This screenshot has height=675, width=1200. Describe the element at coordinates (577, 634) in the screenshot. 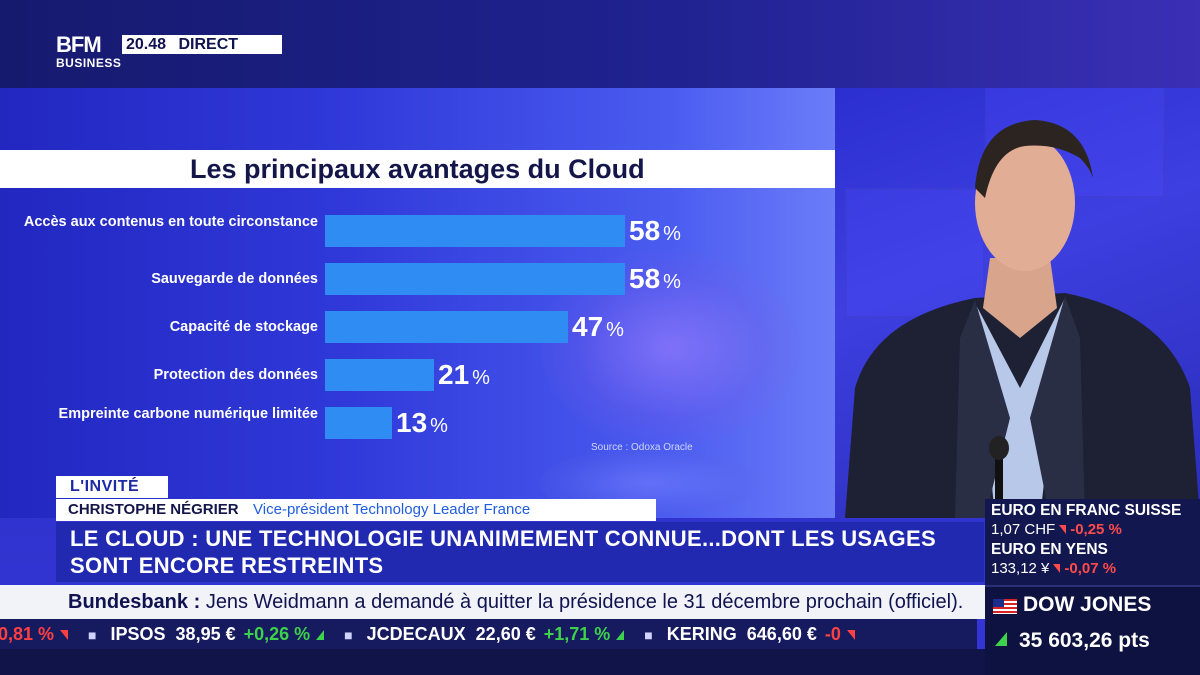

I see `stock-change: +1,71 %` at that location.